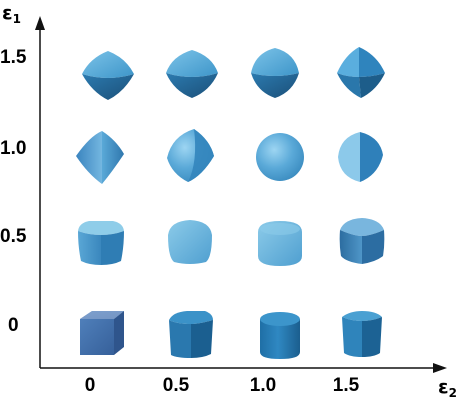  What do you see at coordinates (100, 157) in the screenshot?
I see `shape-e1-1.0-e2-0` at bounding box center [100, 157].